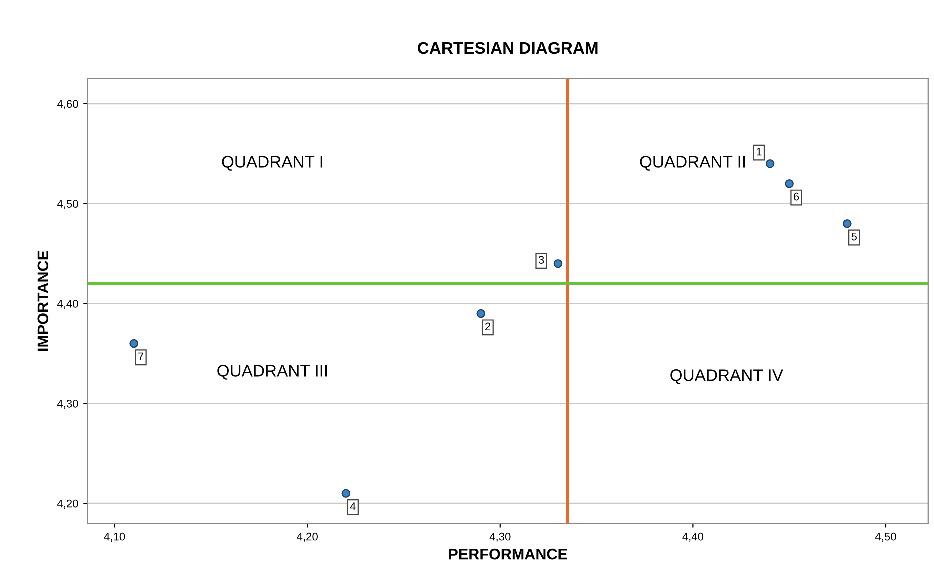  I want to click on annotation: 7, so click(141, 356).